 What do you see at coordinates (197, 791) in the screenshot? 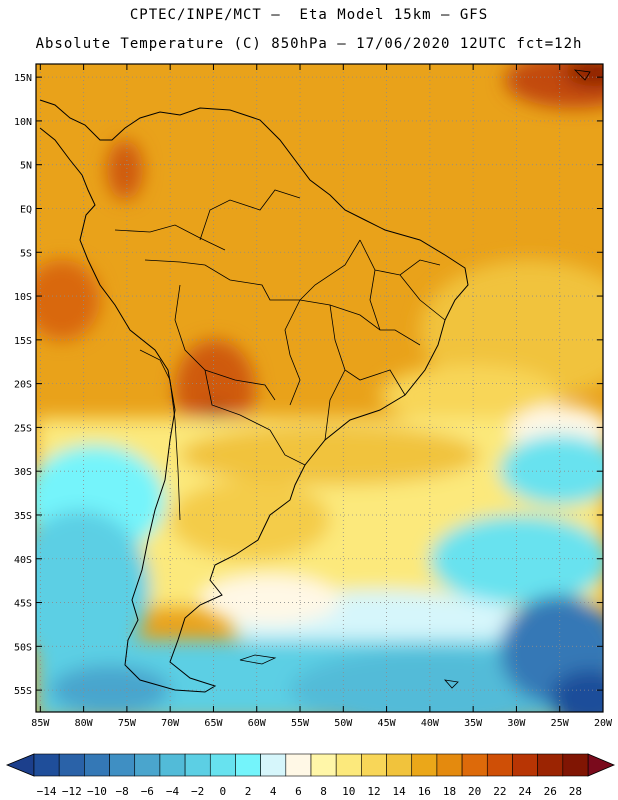
I see `colorbar-label: −2` at bounding box center [197, 791].